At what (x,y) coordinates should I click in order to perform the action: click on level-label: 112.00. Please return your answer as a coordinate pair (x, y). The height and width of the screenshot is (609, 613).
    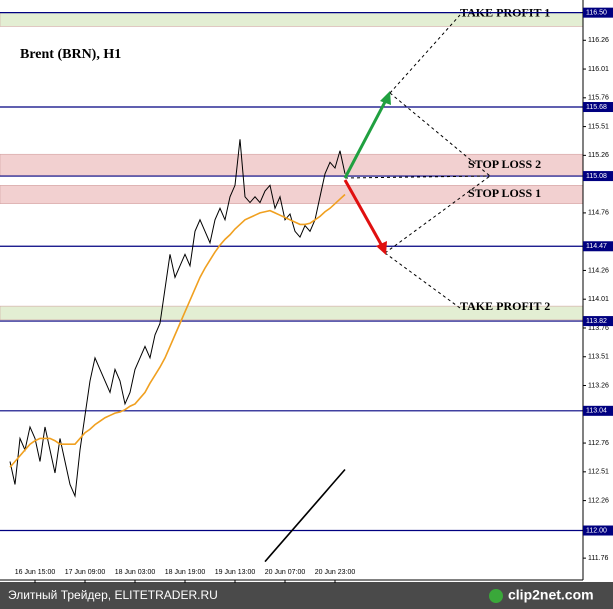
    Looking at the image, I should click on (596, 530).